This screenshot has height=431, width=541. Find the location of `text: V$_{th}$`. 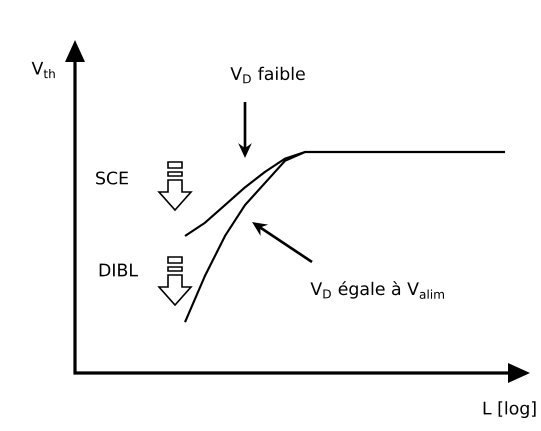

text: V$_{th}$ is located at coordinates (43, 70).